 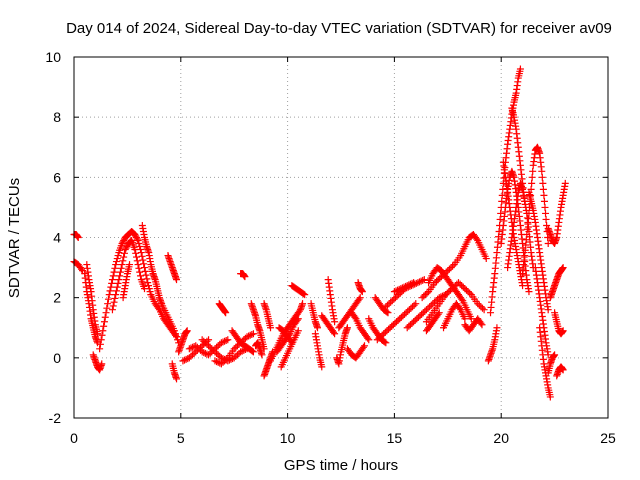 What do you see at coordinates (53, 57) in the screenshot?
I see `y-tick-label: 10` at bounding box center [53, 57].